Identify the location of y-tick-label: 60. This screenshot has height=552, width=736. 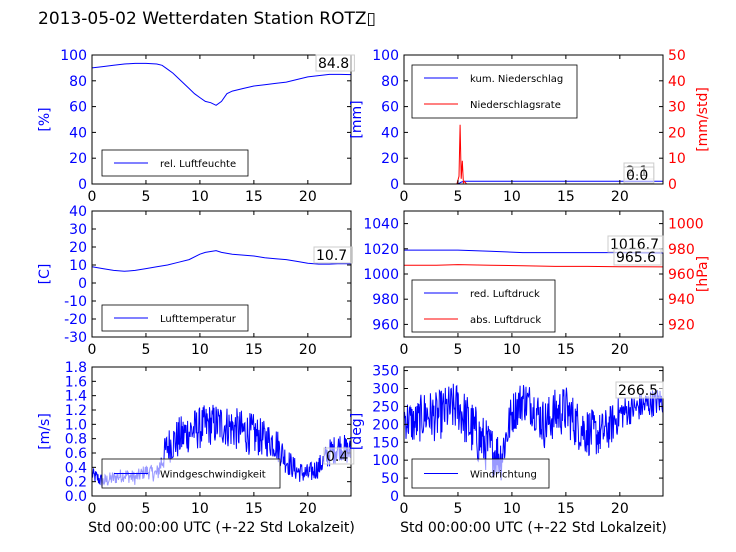
(390, 108).